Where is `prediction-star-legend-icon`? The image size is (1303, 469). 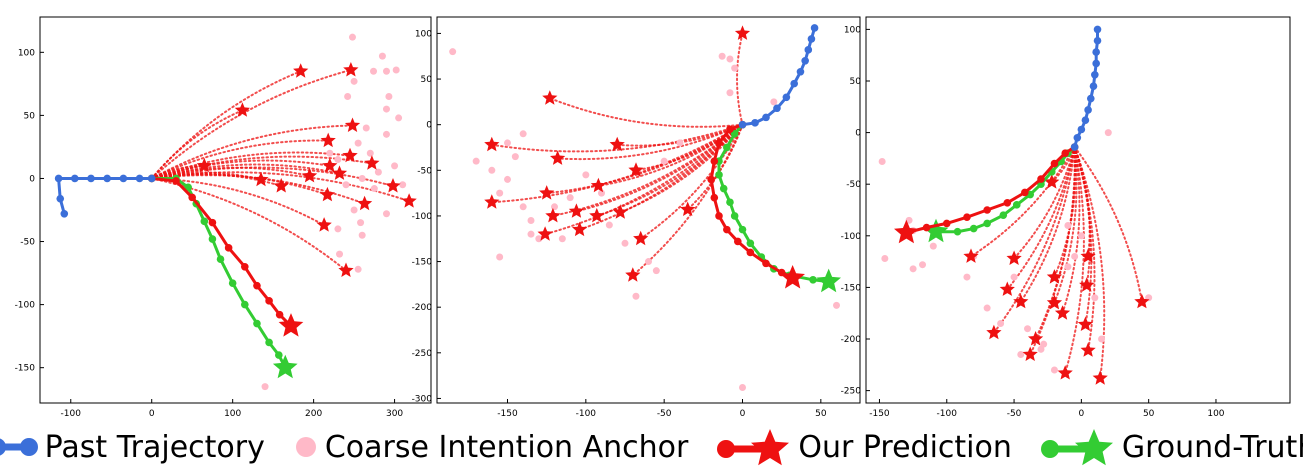 prediction-star-legend-icon is located at coordinates (753, 447).